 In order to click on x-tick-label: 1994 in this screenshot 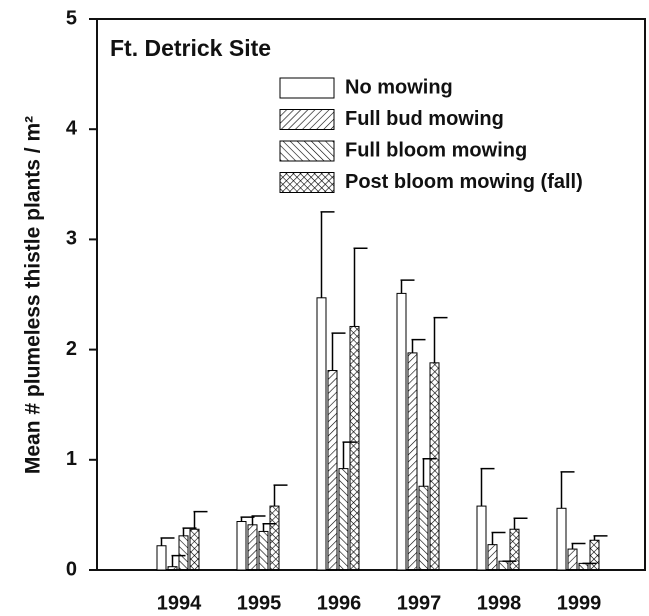, I will do `click(179, 603)`.